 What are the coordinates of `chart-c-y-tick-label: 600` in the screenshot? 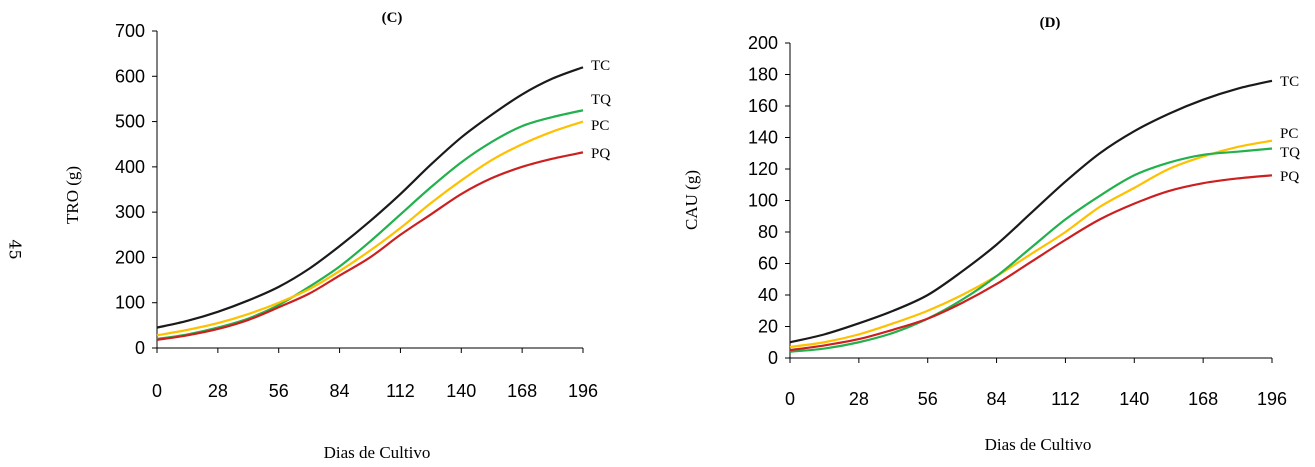 It's located at (130, 76).